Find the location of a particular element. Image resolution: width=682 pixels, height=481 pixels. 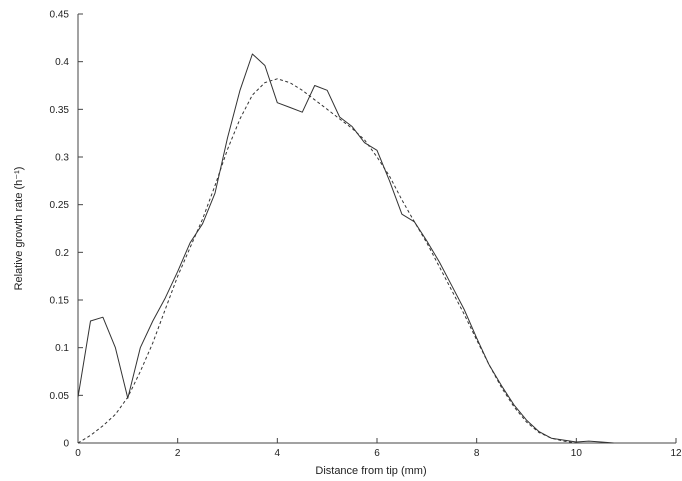

x-axis-title: Distance from tip (mm) is located at coordinates (370, 471).